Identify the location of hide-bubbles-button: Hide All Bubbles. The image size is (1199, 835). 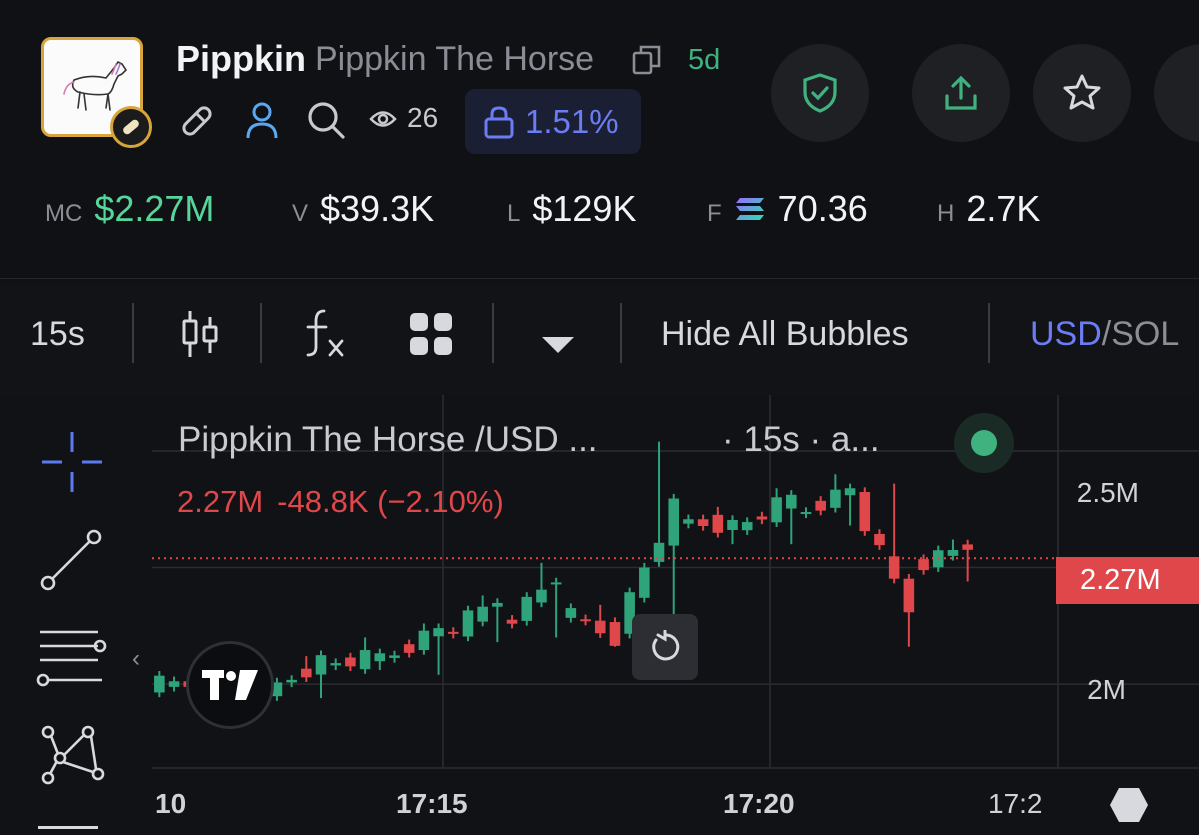
(785, 334).